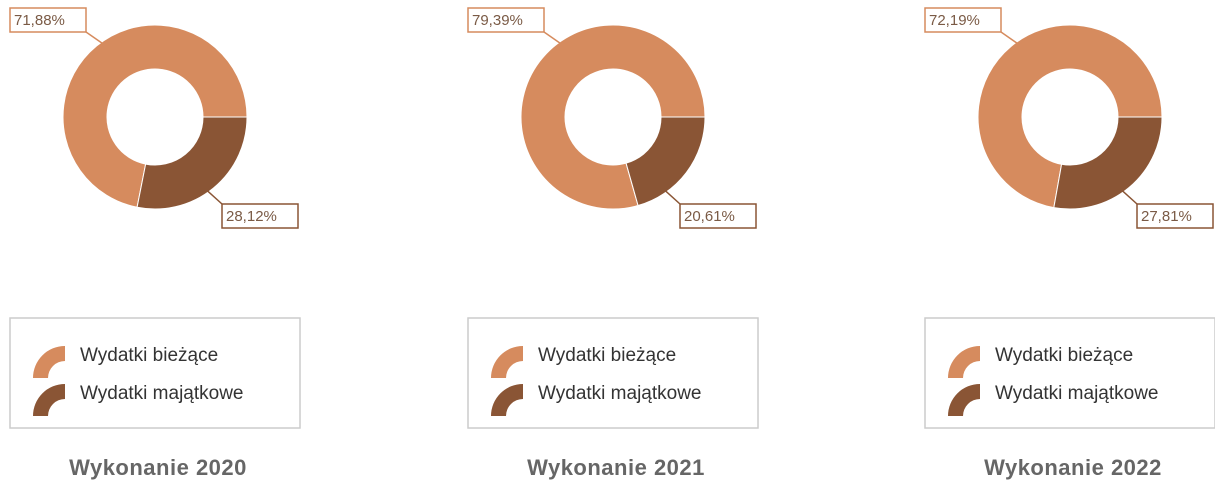  I want to click on chart-title: Wykonanie 2021, so click(616, 467).